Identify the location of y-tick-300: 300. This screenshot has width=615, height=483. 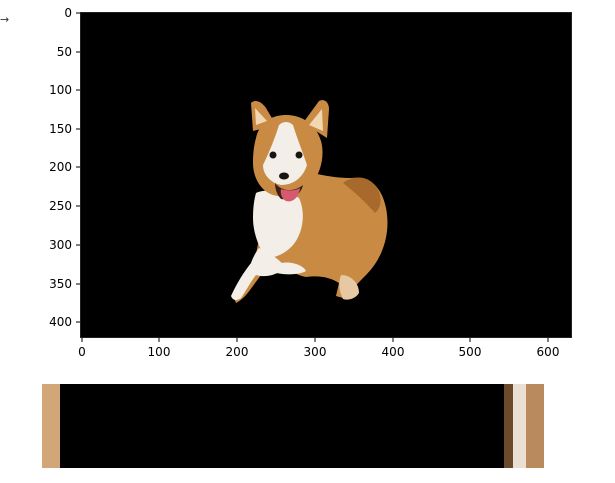
(65, 245).